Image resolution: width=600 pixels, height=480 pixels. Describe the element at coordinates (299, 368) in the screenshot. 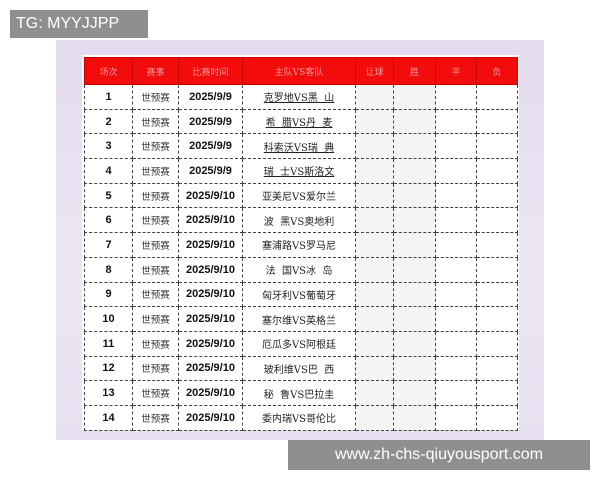

I see `teams-cell: 玻利维VS巴 西` at that location.